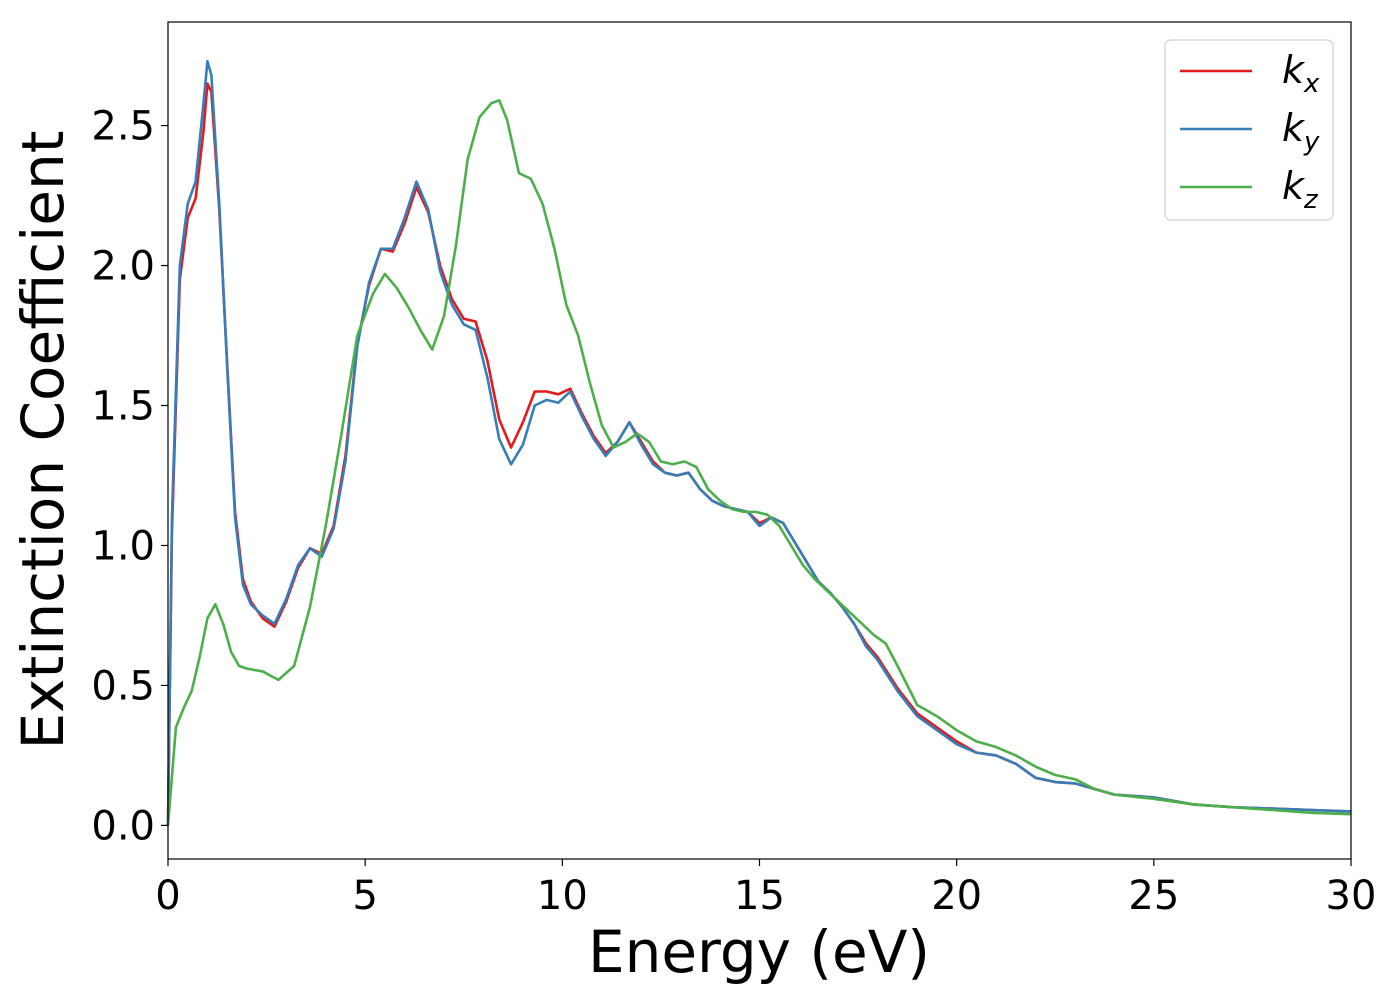  What do you see at coordinates (123, 127) in the screenshot?
I see `y-tick-label: 2.5` at bounding box center [123, 127].